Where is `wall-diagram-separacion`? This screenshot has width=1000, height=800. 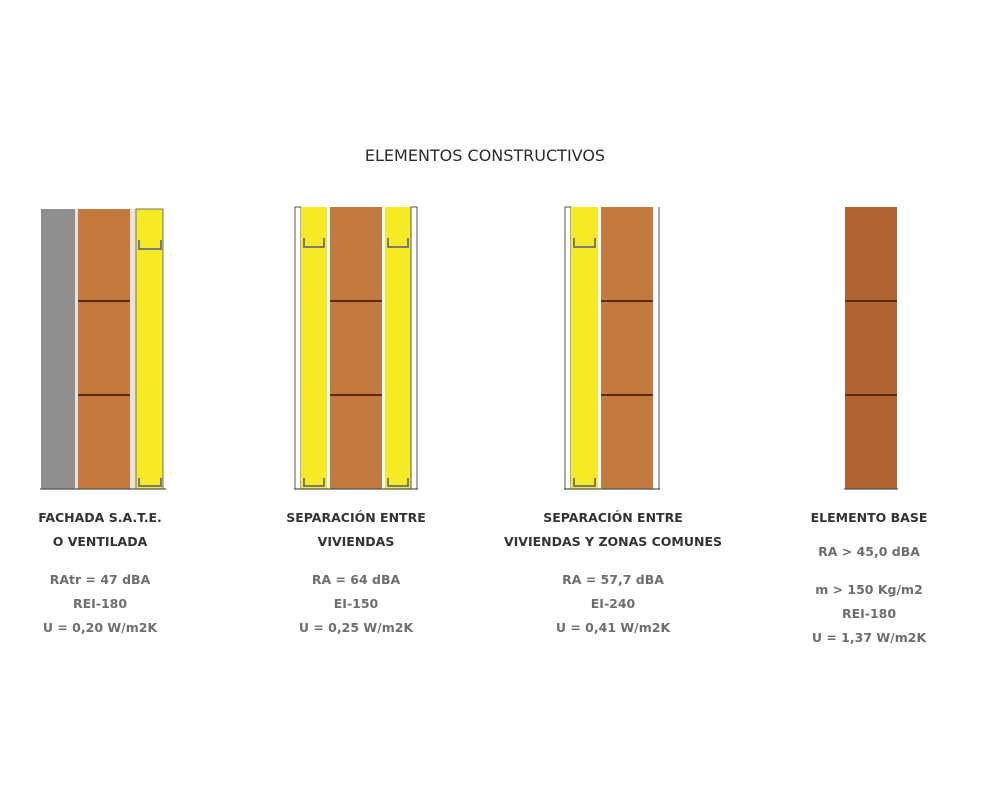
wall-diagram-separacion is located at coordinates (362, 347).